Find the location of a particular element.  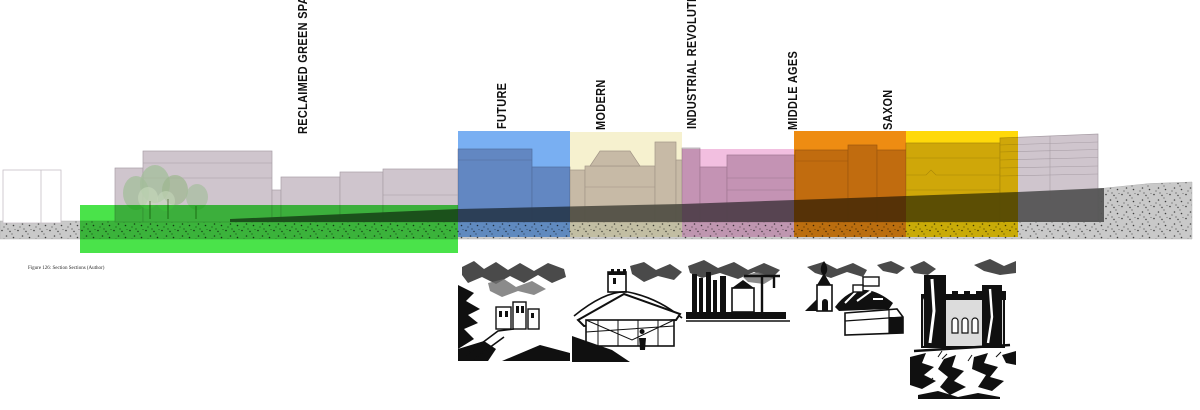

era-label-saxon: SAXON is located at coordinates (887, 109).